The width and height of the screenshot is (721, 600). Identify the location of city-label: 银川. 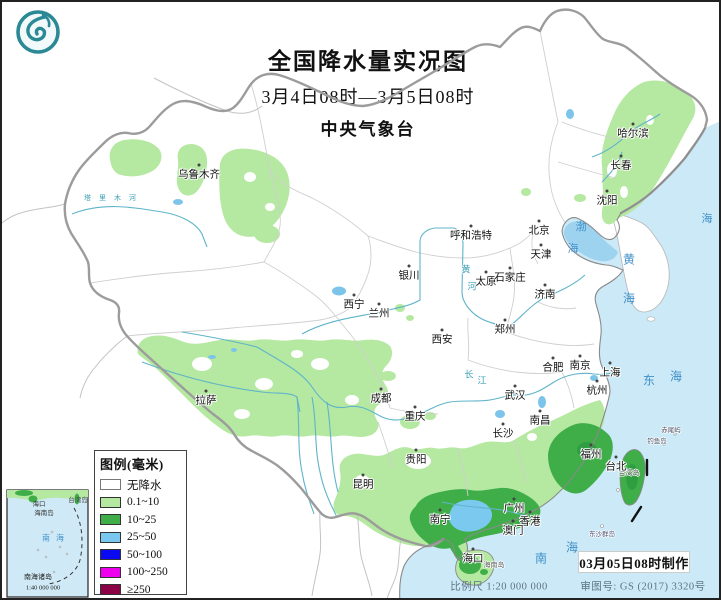
(409, 276).